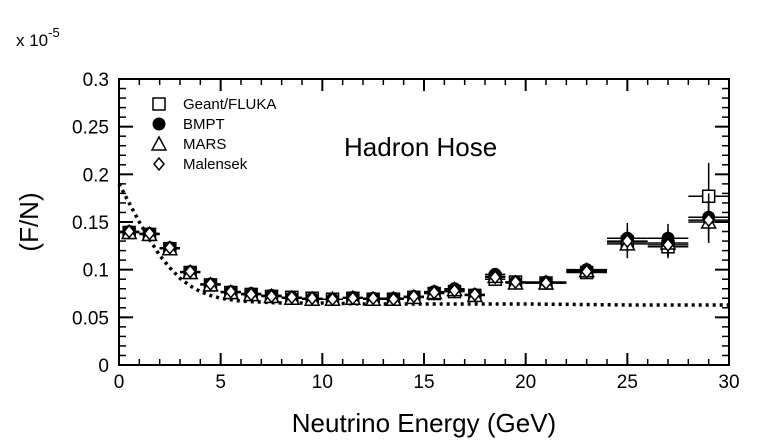  I want to click on y-tick-label: 0.1, so click(96, 271).